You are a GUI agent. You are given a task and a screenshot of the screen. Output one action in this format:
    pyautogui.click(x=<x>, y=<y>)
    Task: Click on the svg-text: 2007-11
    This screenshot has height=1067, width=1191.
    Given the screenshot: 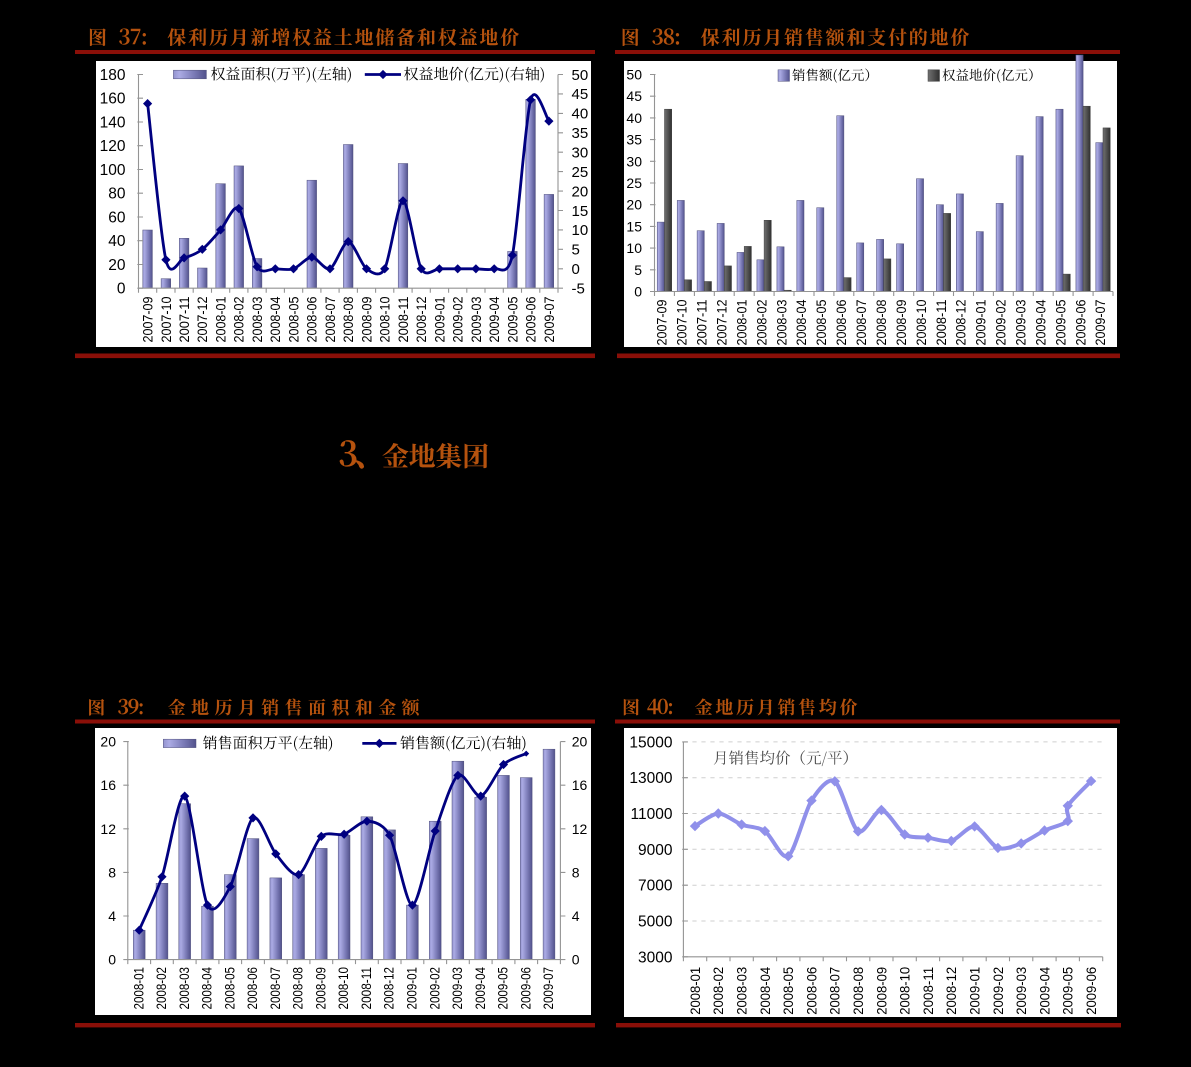 What is the action you would take?
    pyautogui.click(x=702, y=322)
    